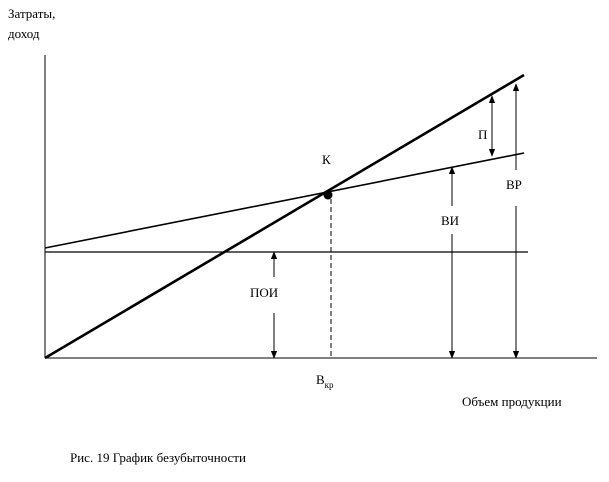 The image size is (609, 482). Describe the element at coordinates (158, 457) in the screenshot. I see `caption: Рис. 19 График безубыточности` at that location.